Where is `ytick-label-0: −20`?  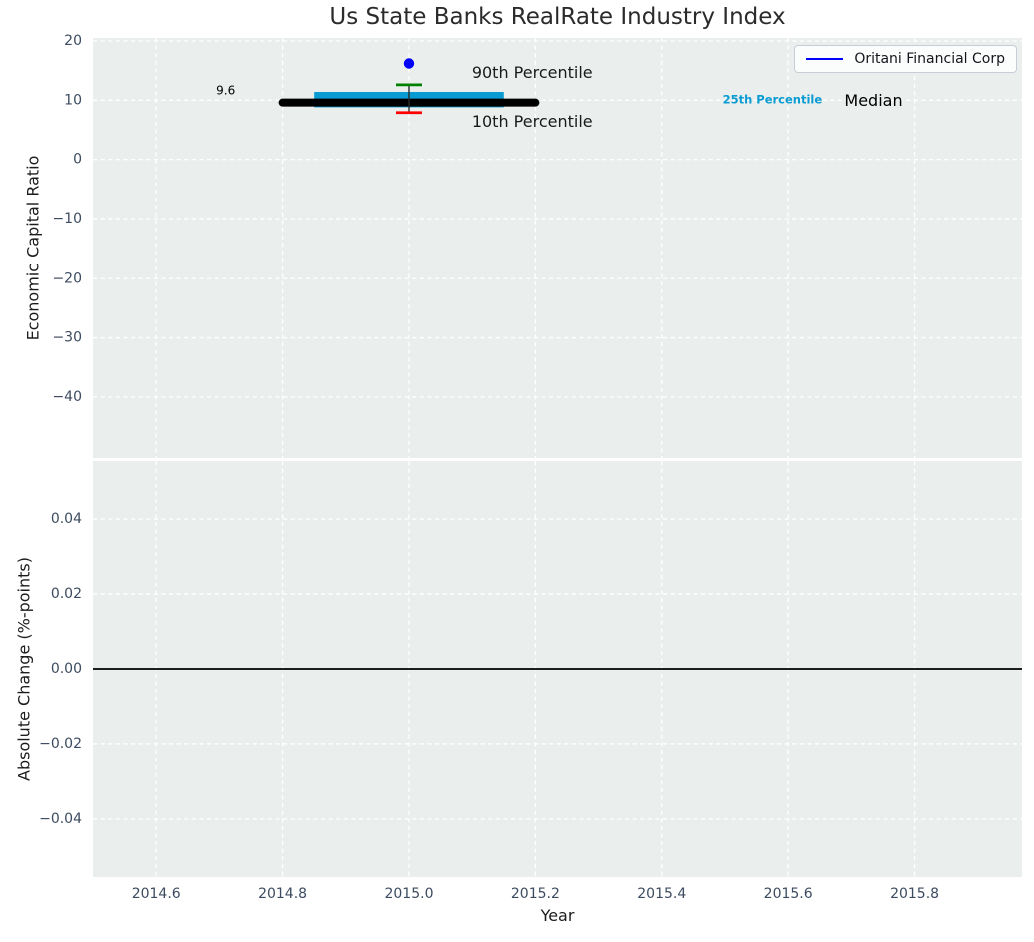
ytick-label-0: −20 is located at coordinates (67, 278).